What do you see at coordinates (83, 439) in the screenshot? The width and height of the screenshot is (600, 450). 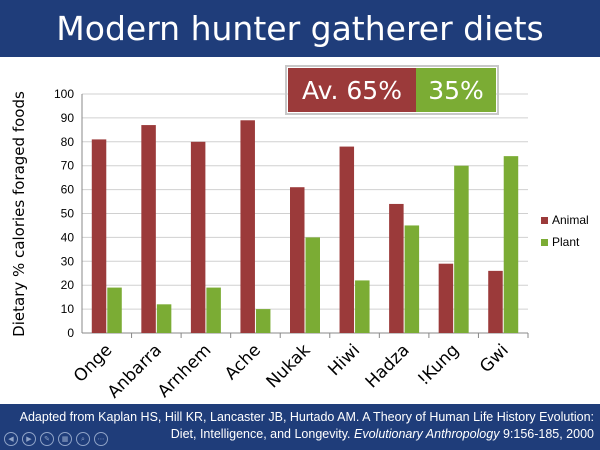 I see `zoom-icon: ⌕` at bounding box center [83, 439].